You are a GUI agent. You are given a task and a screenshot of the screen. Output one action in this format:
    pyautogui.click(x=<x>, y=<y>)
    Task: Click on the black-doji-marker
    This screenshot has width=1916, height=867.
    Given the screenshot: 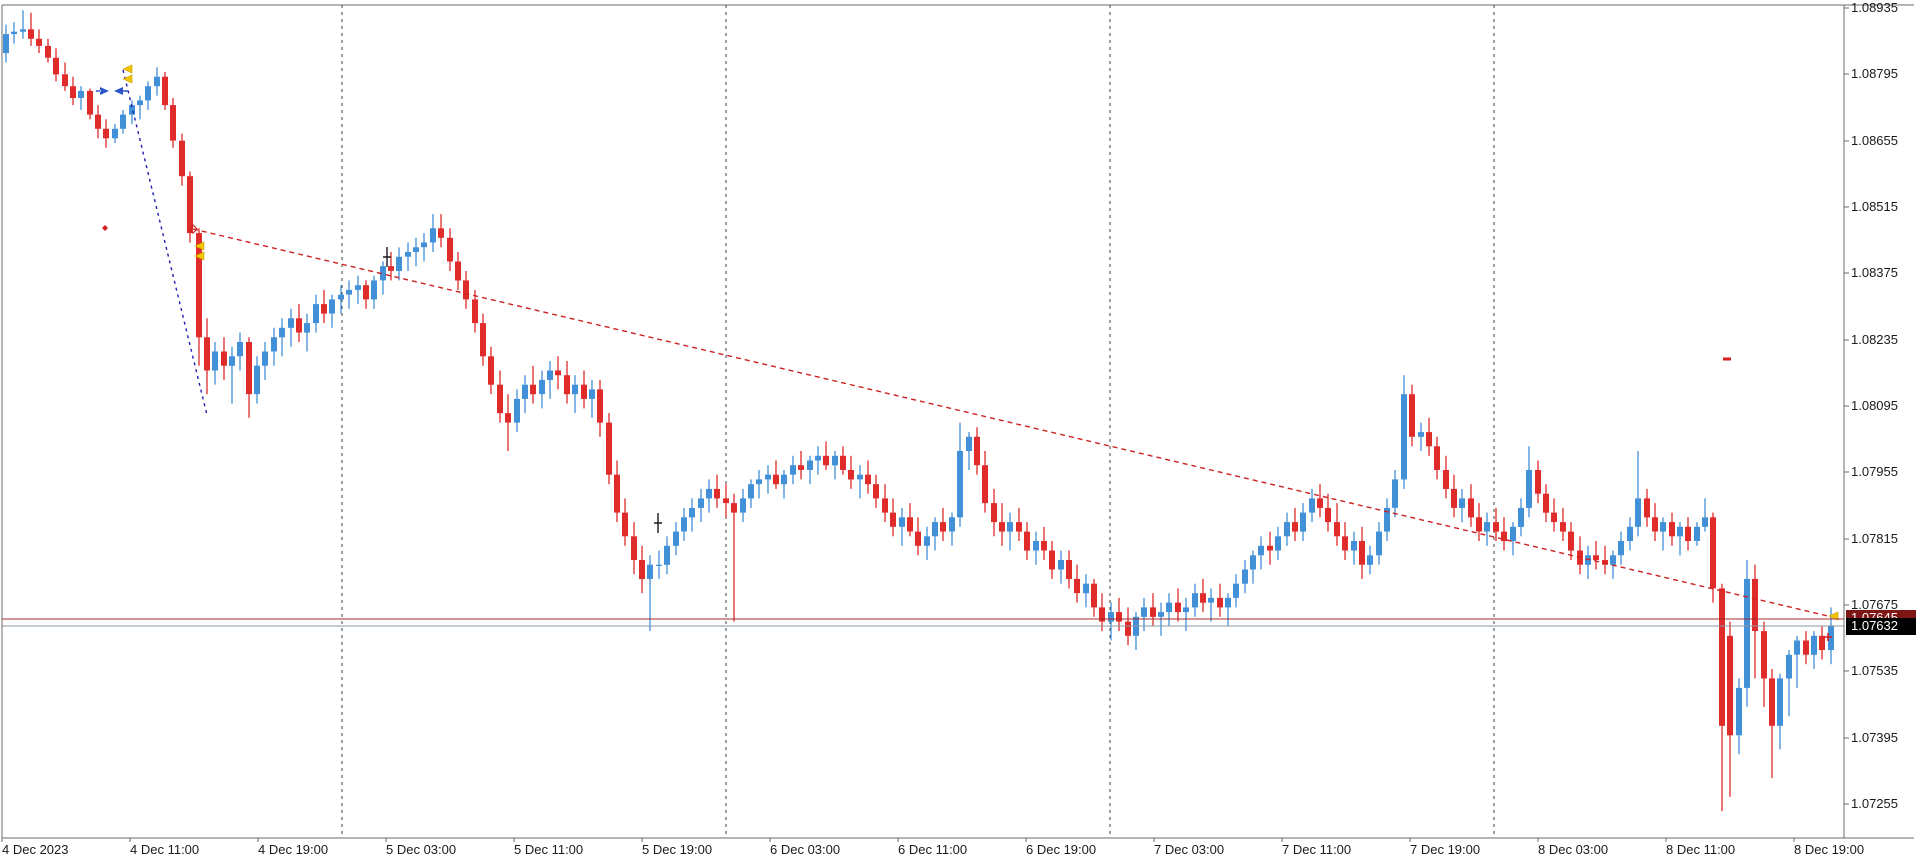 What is the action you would take?
    pyautogui.click(x=658, y=523)
    